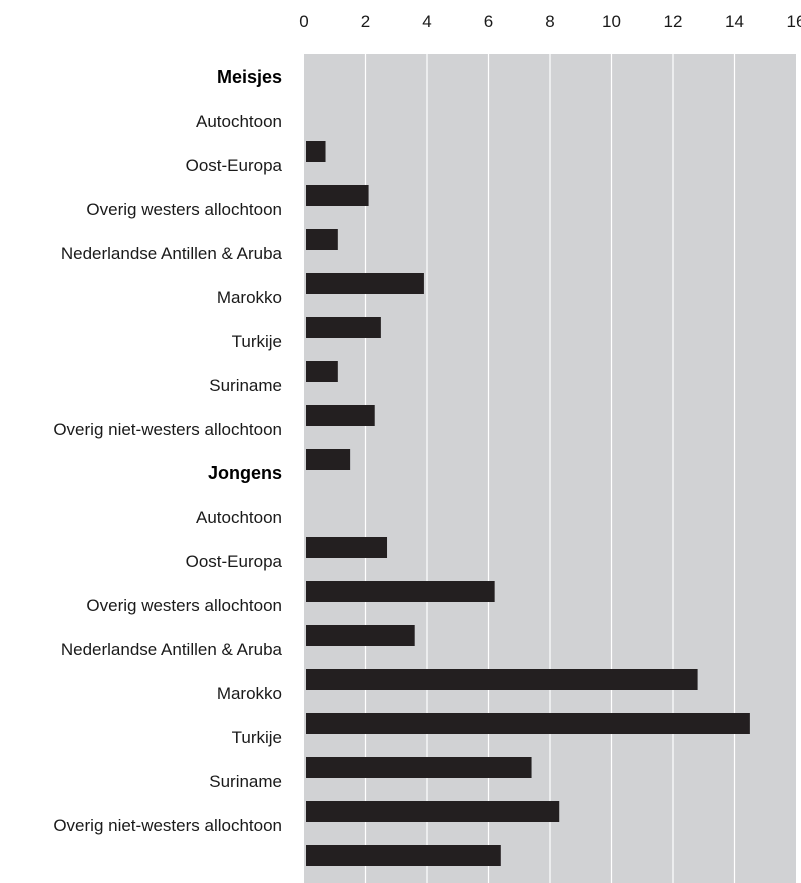  What do you see at coordinates (172, 253) in the screenshot?
I see `category-label-0-3: Nederlandse Antillen & Aruba` at bounding box center [172, 253].